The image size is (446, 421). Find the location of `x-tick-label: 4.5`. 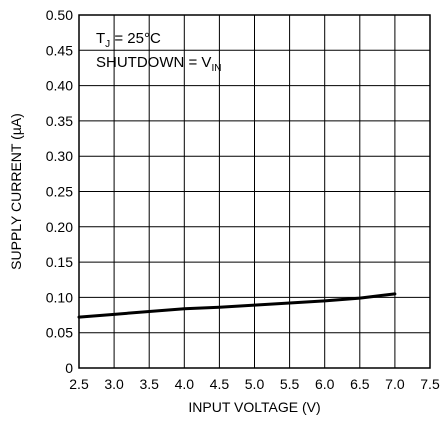

x-tick-label: 4.5 is located at coordinates (220, 384).